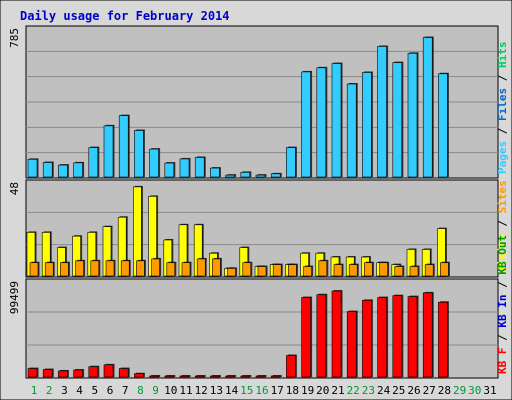 The height and width of the screenshot is (400, 512). I want to click on day-label-6: 6, so click(110, 390).